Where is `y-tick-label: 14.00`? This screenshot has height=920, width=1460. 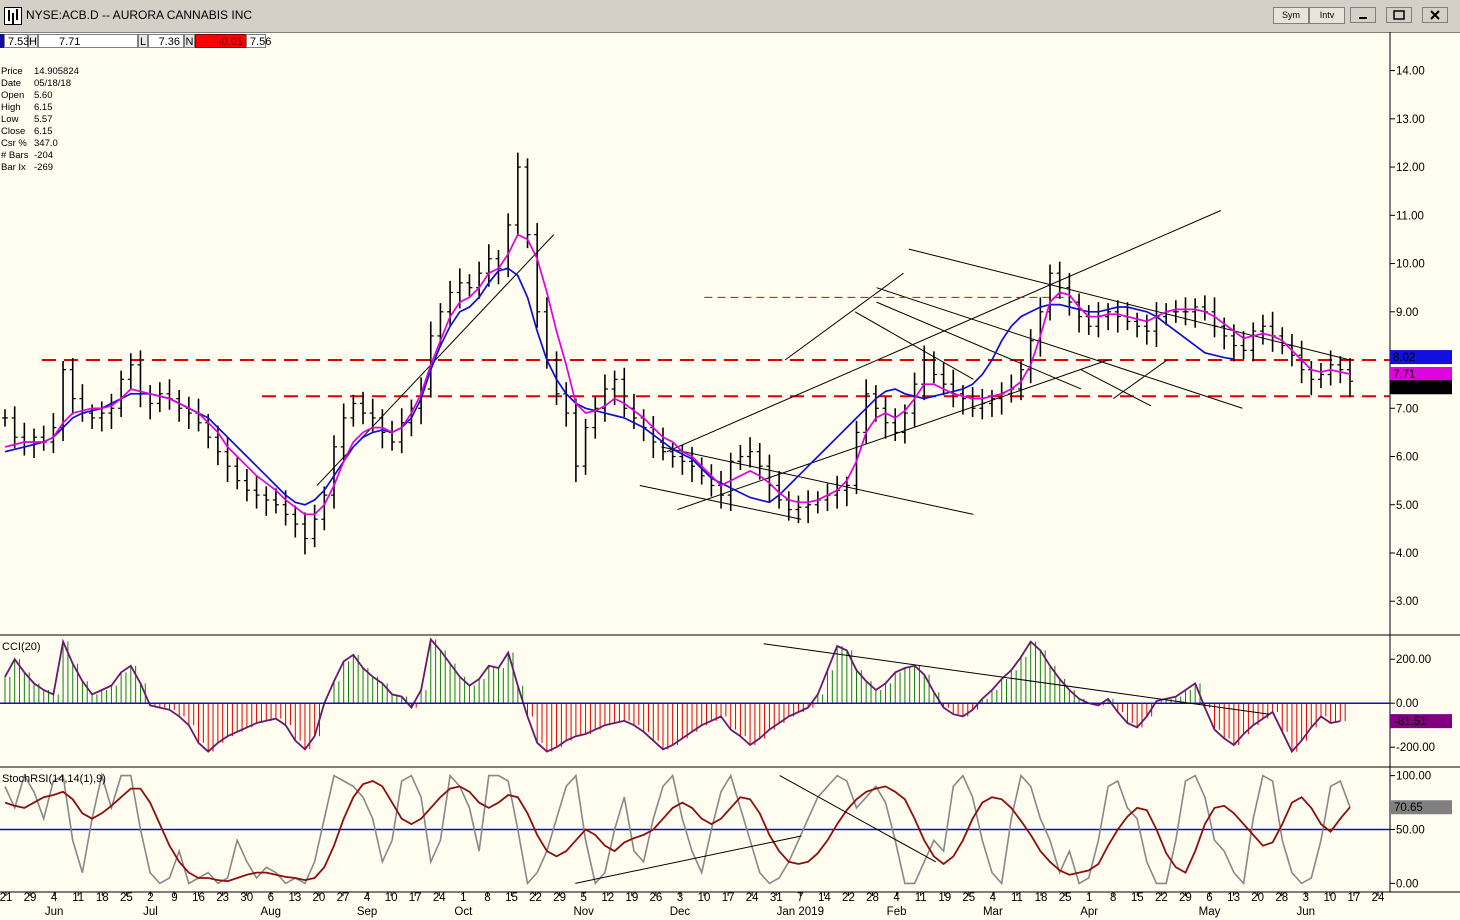
y-tick-label: 14.00 is located at coordinates (1410, 72).